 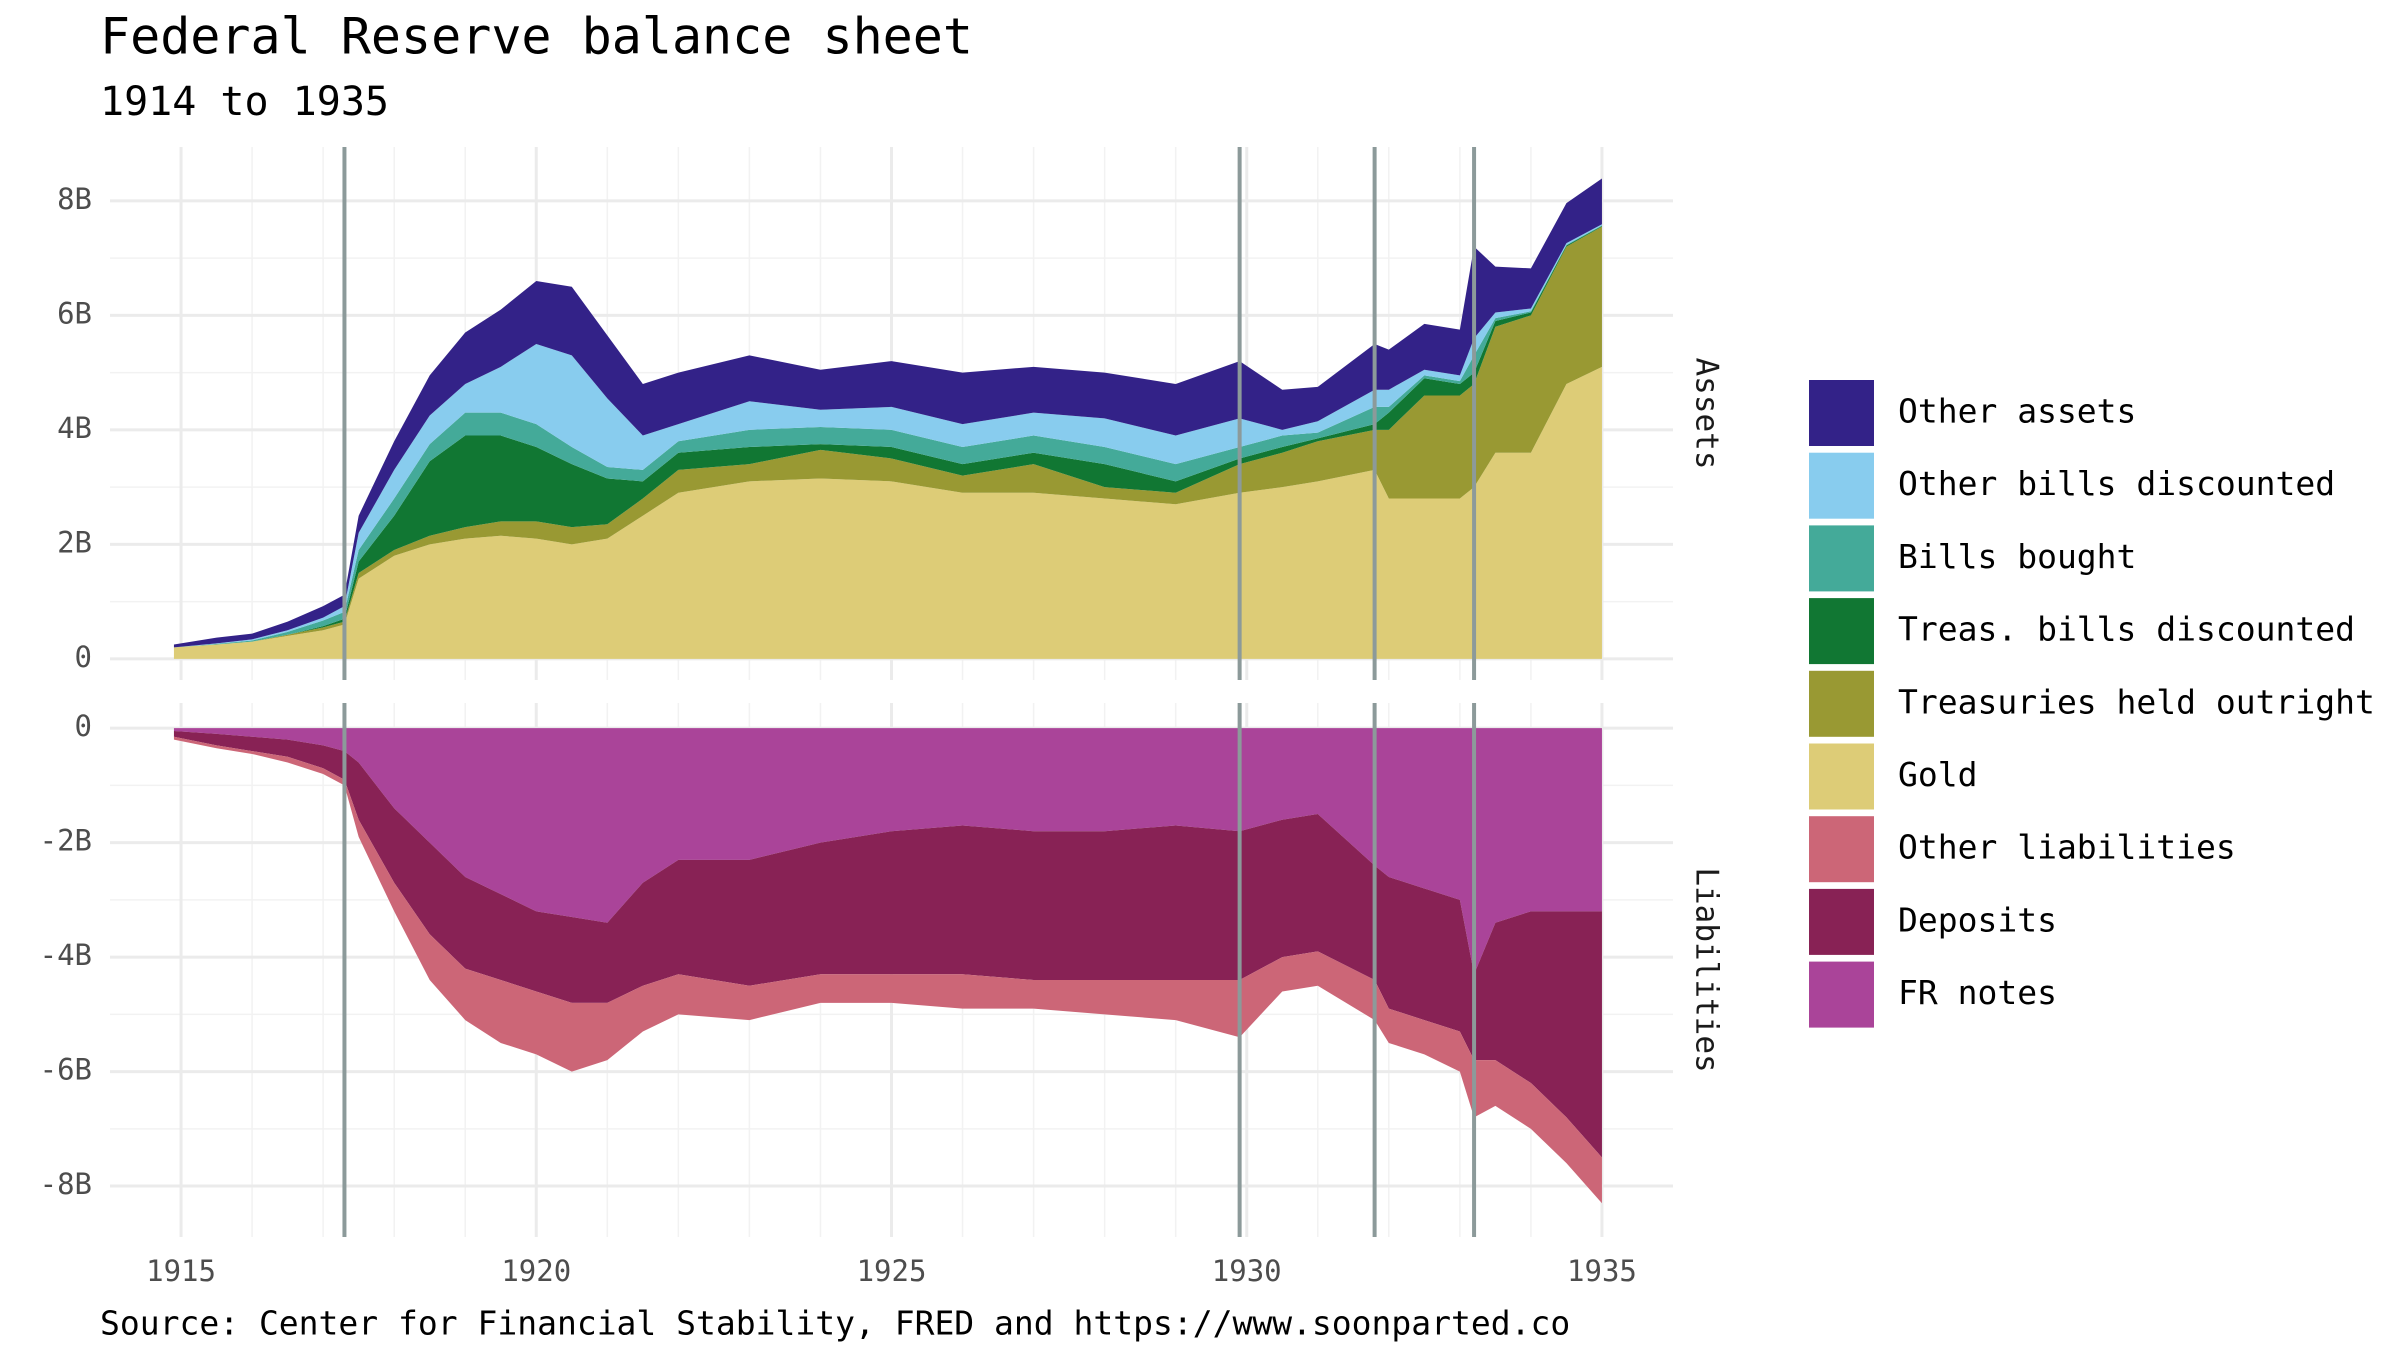 What do you see at coordinates (1247, 1271) in the screenshot?
I see `x-tick-label: 1930` at bounding box center [1247, 1271].